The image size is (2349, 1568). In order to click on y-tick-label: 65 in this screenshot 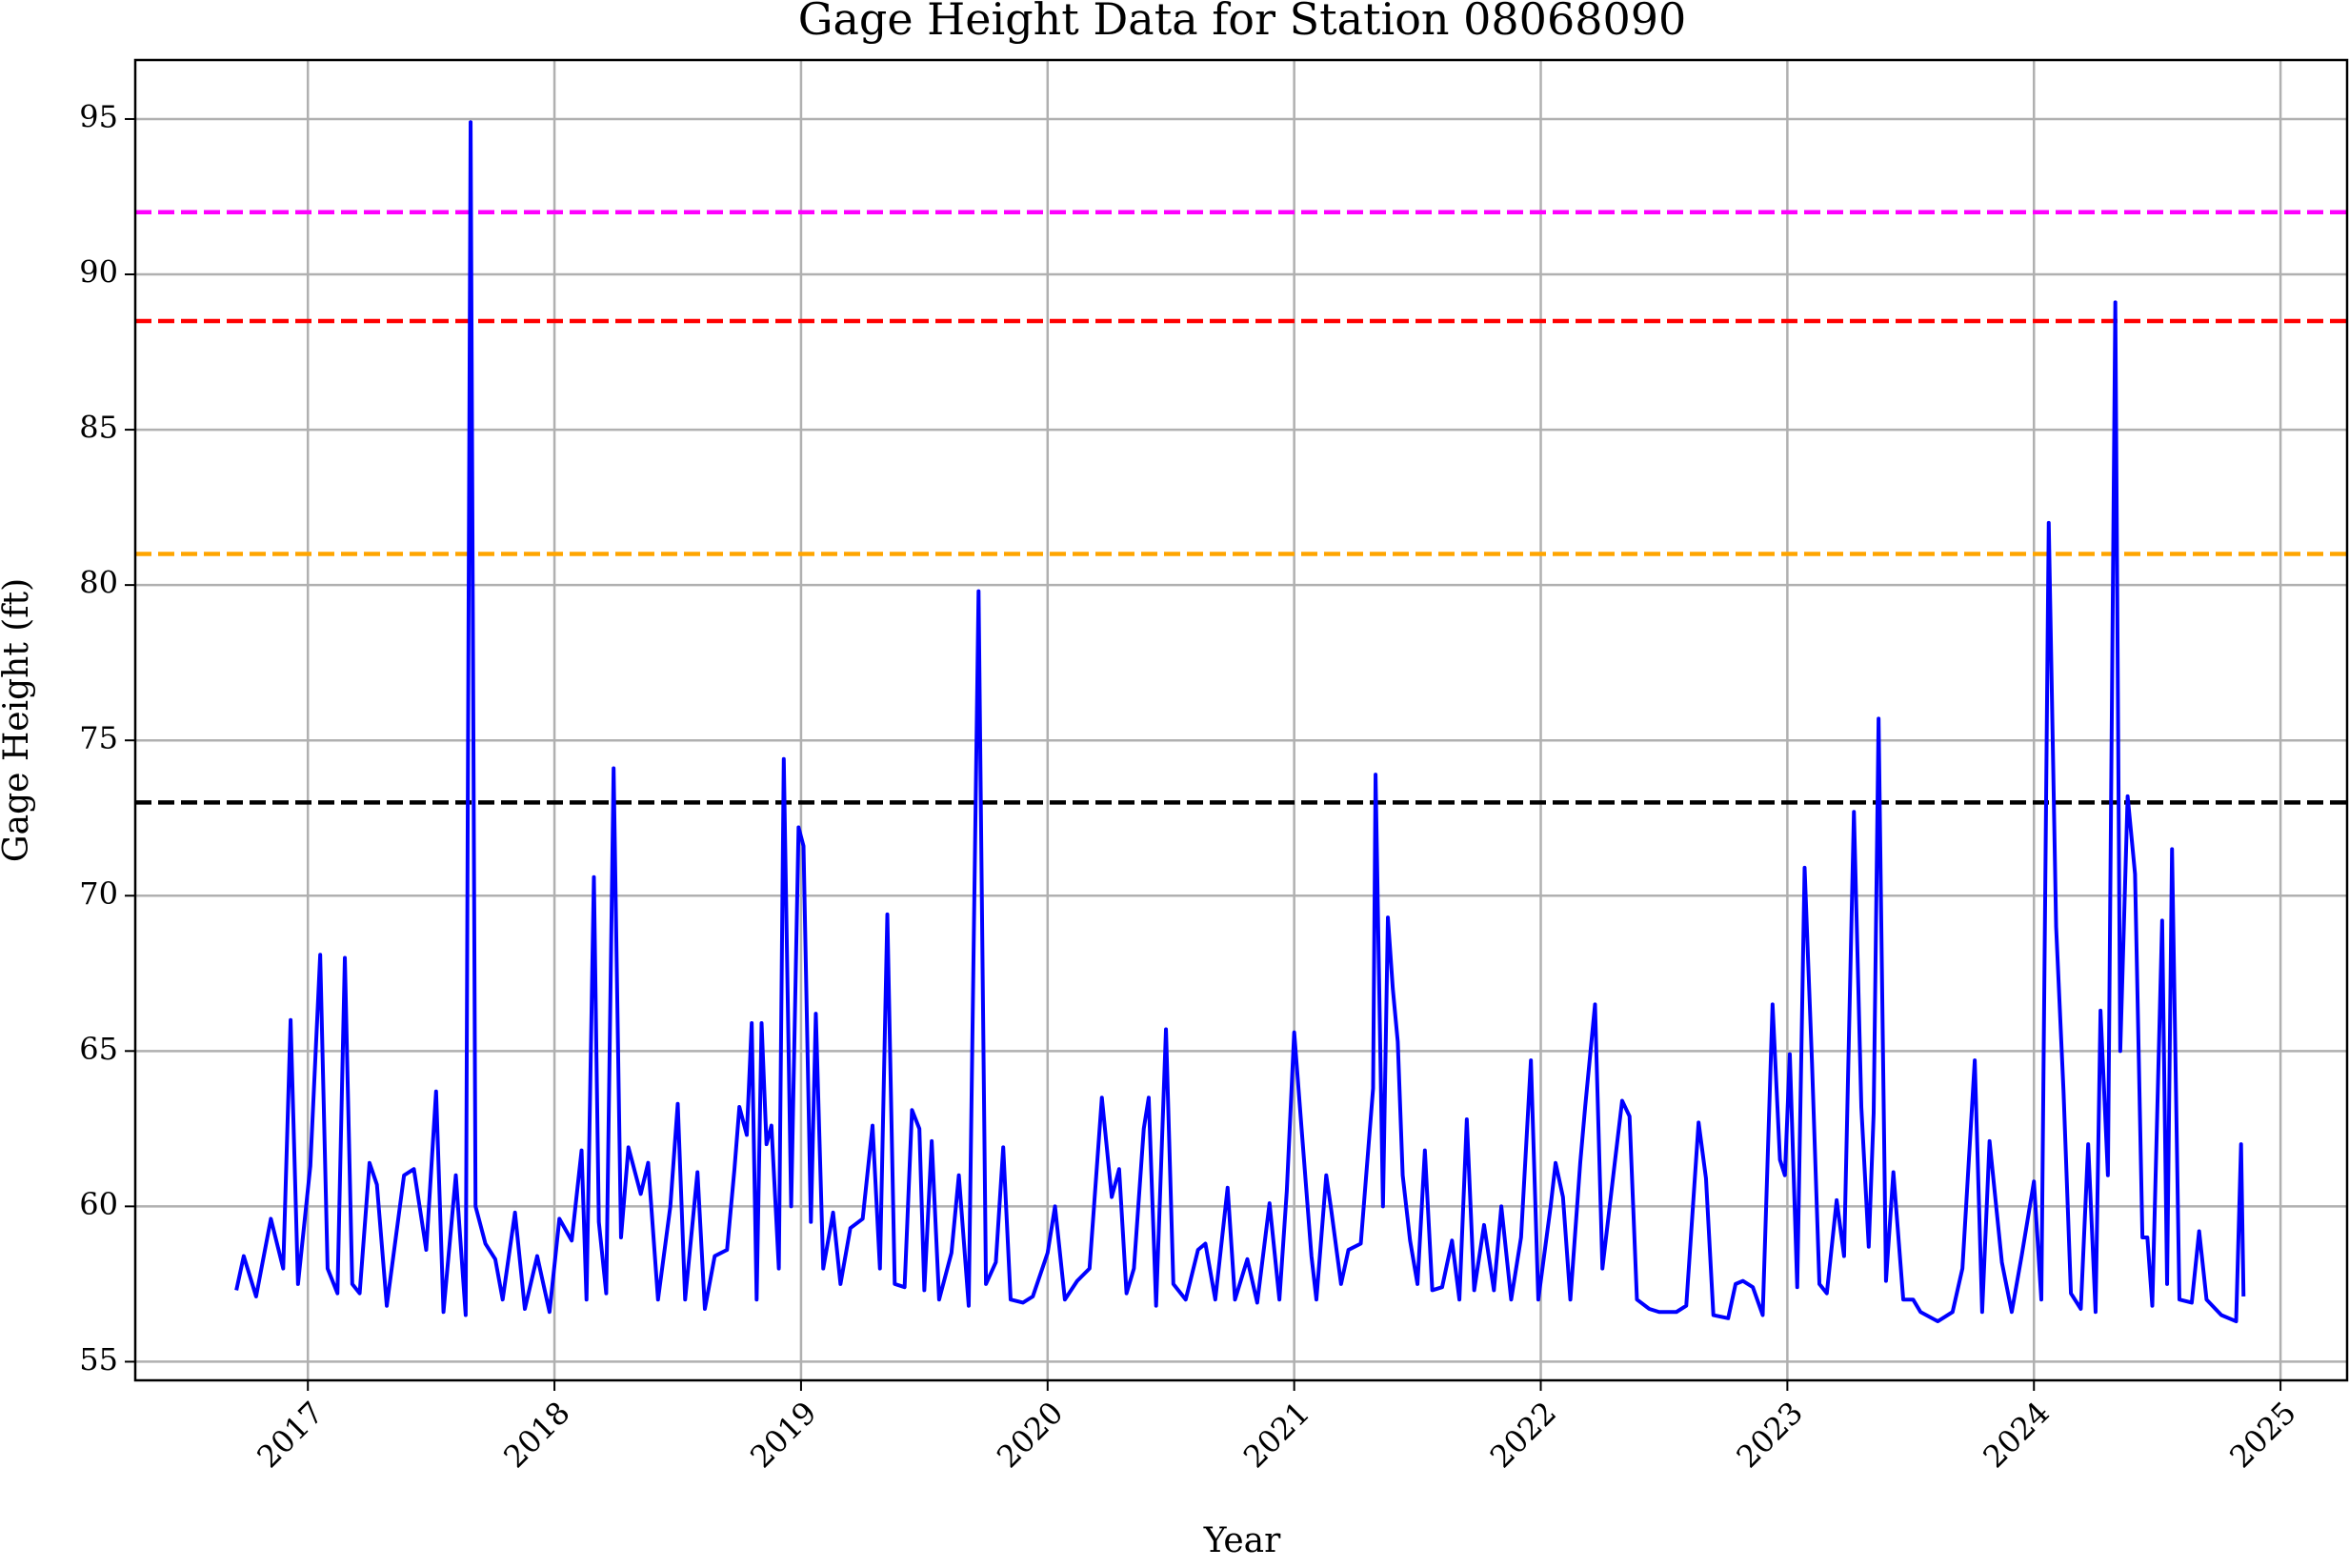, I will do `click(98, 1049)`.